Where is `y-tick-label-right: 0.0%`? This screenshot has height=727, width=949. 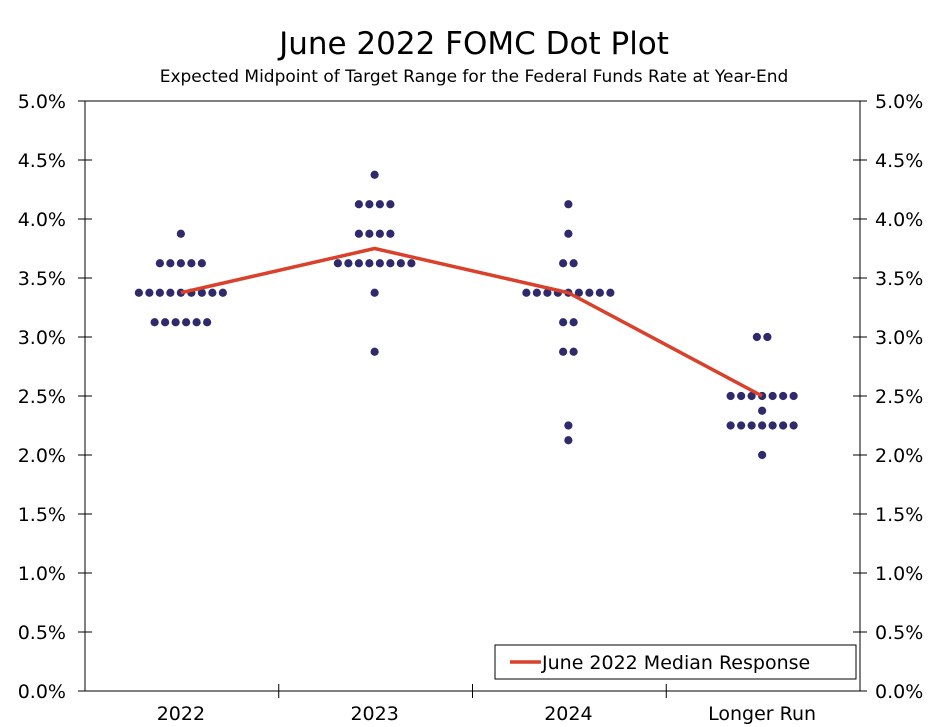 y-tick-label-right: 0.0% is located at coordinates (899, 692).